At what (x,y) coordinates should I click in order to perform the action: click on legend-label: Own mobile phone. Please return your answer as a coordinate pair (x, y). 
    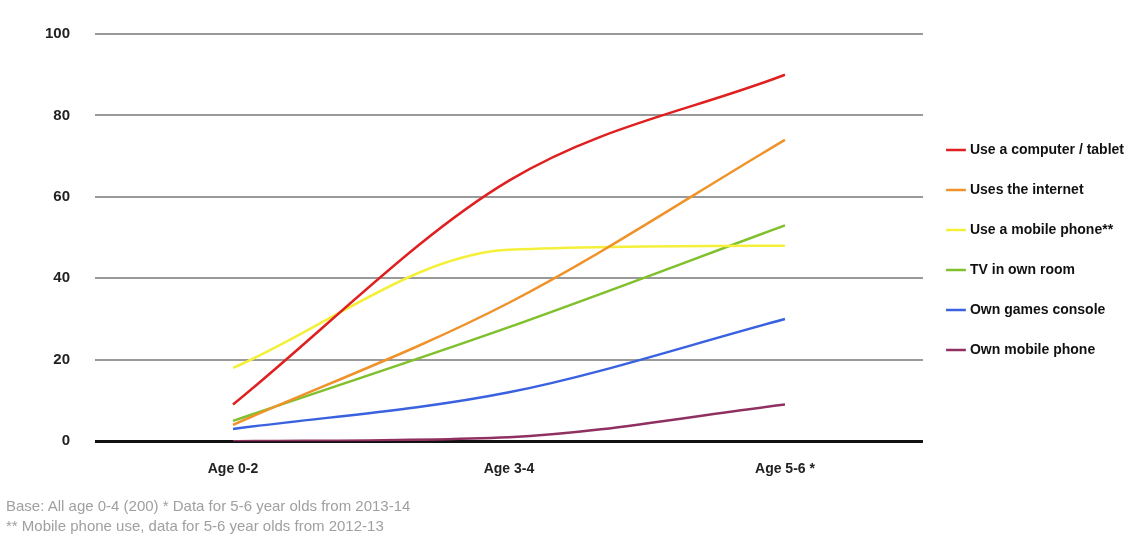
    Looking at the image, I should click on (1032, 348).